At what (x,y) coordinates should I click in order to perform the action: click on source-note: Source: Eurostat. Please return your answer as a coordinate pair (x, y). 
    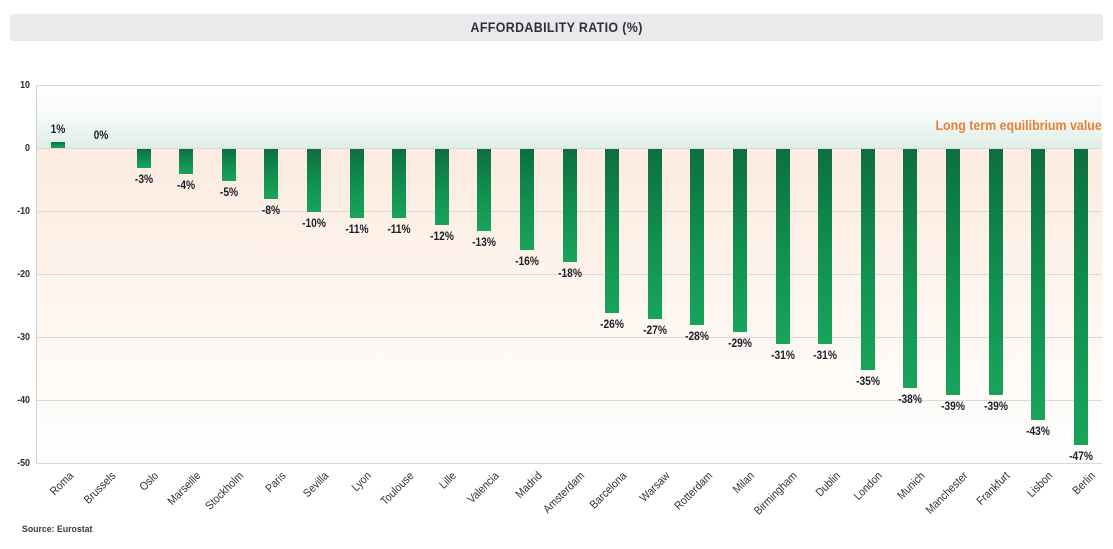
    Looking at the image, I should click on (57, 529).